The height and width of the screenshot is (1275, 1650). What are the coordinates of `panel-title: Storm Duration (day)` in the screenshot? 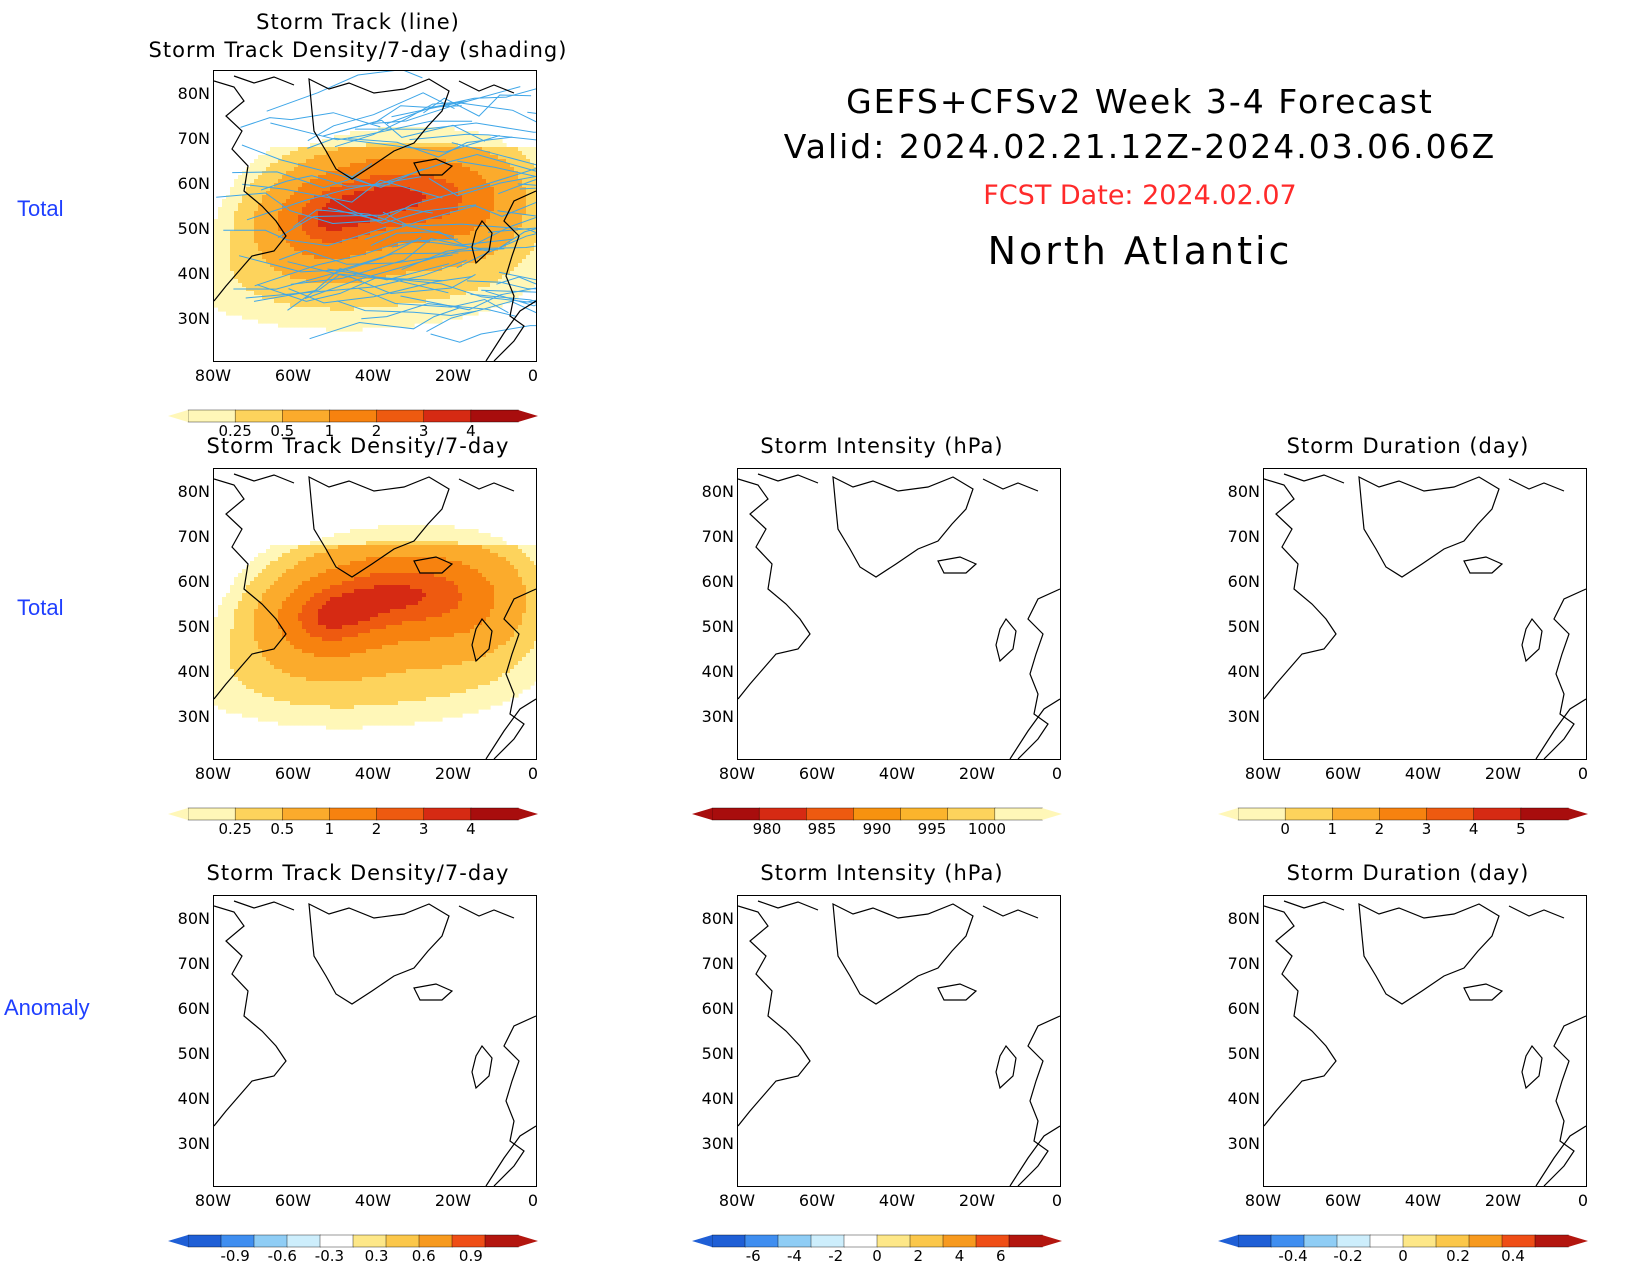 It's located at (1408, 446).